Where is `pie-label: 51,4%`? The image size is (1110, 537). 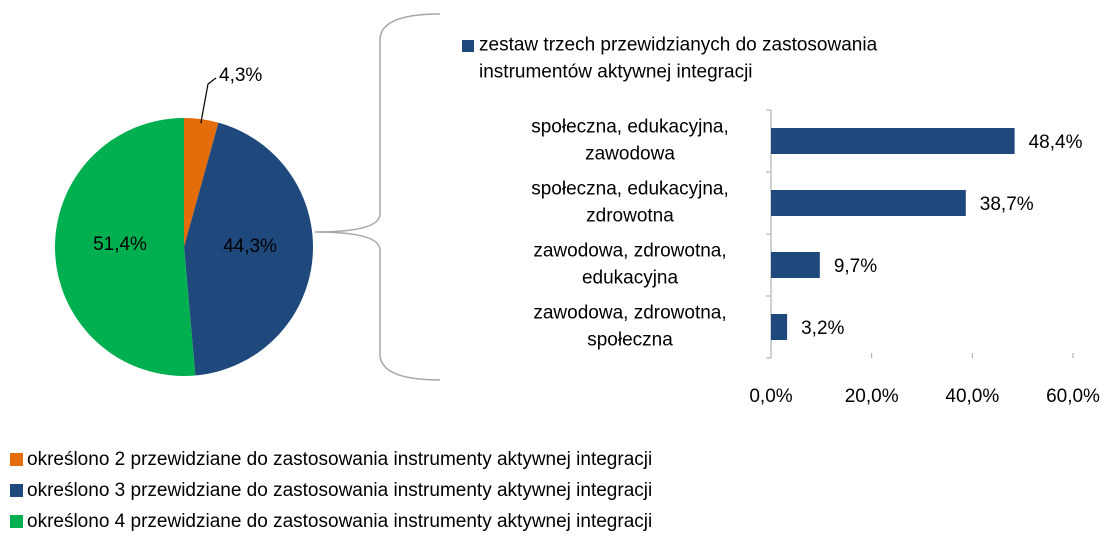
pie-label: 51,4% is located at coordinates (120, 244).